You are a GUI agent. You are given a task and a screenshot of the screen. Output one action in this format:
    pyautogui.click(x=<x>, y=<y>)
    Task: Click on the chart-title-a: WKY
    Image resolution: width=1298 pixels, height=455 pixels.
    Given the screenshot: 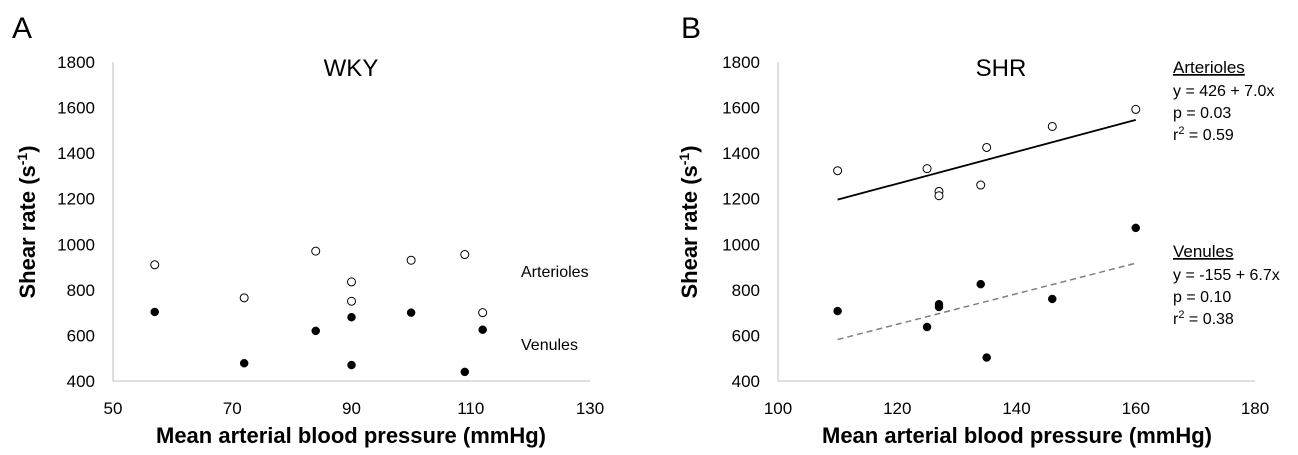 What is the action you would take?
    pyautogui.click(x=351, y=68)
    